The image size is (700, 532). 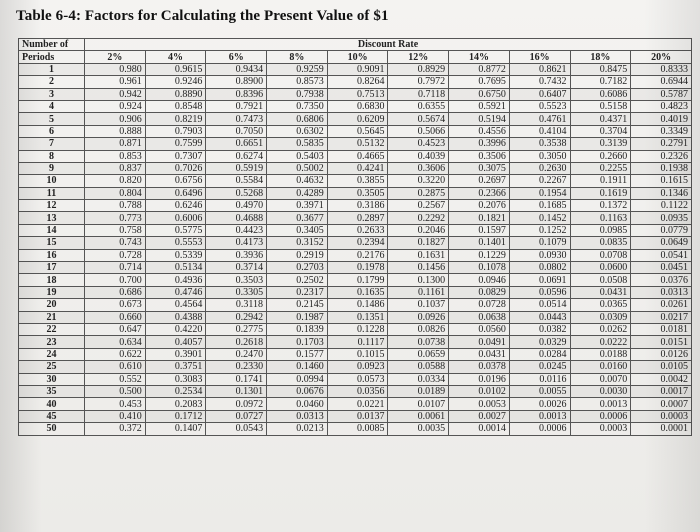 I want to click on factor-cell: 0.2875, so click(x=418, y=193).